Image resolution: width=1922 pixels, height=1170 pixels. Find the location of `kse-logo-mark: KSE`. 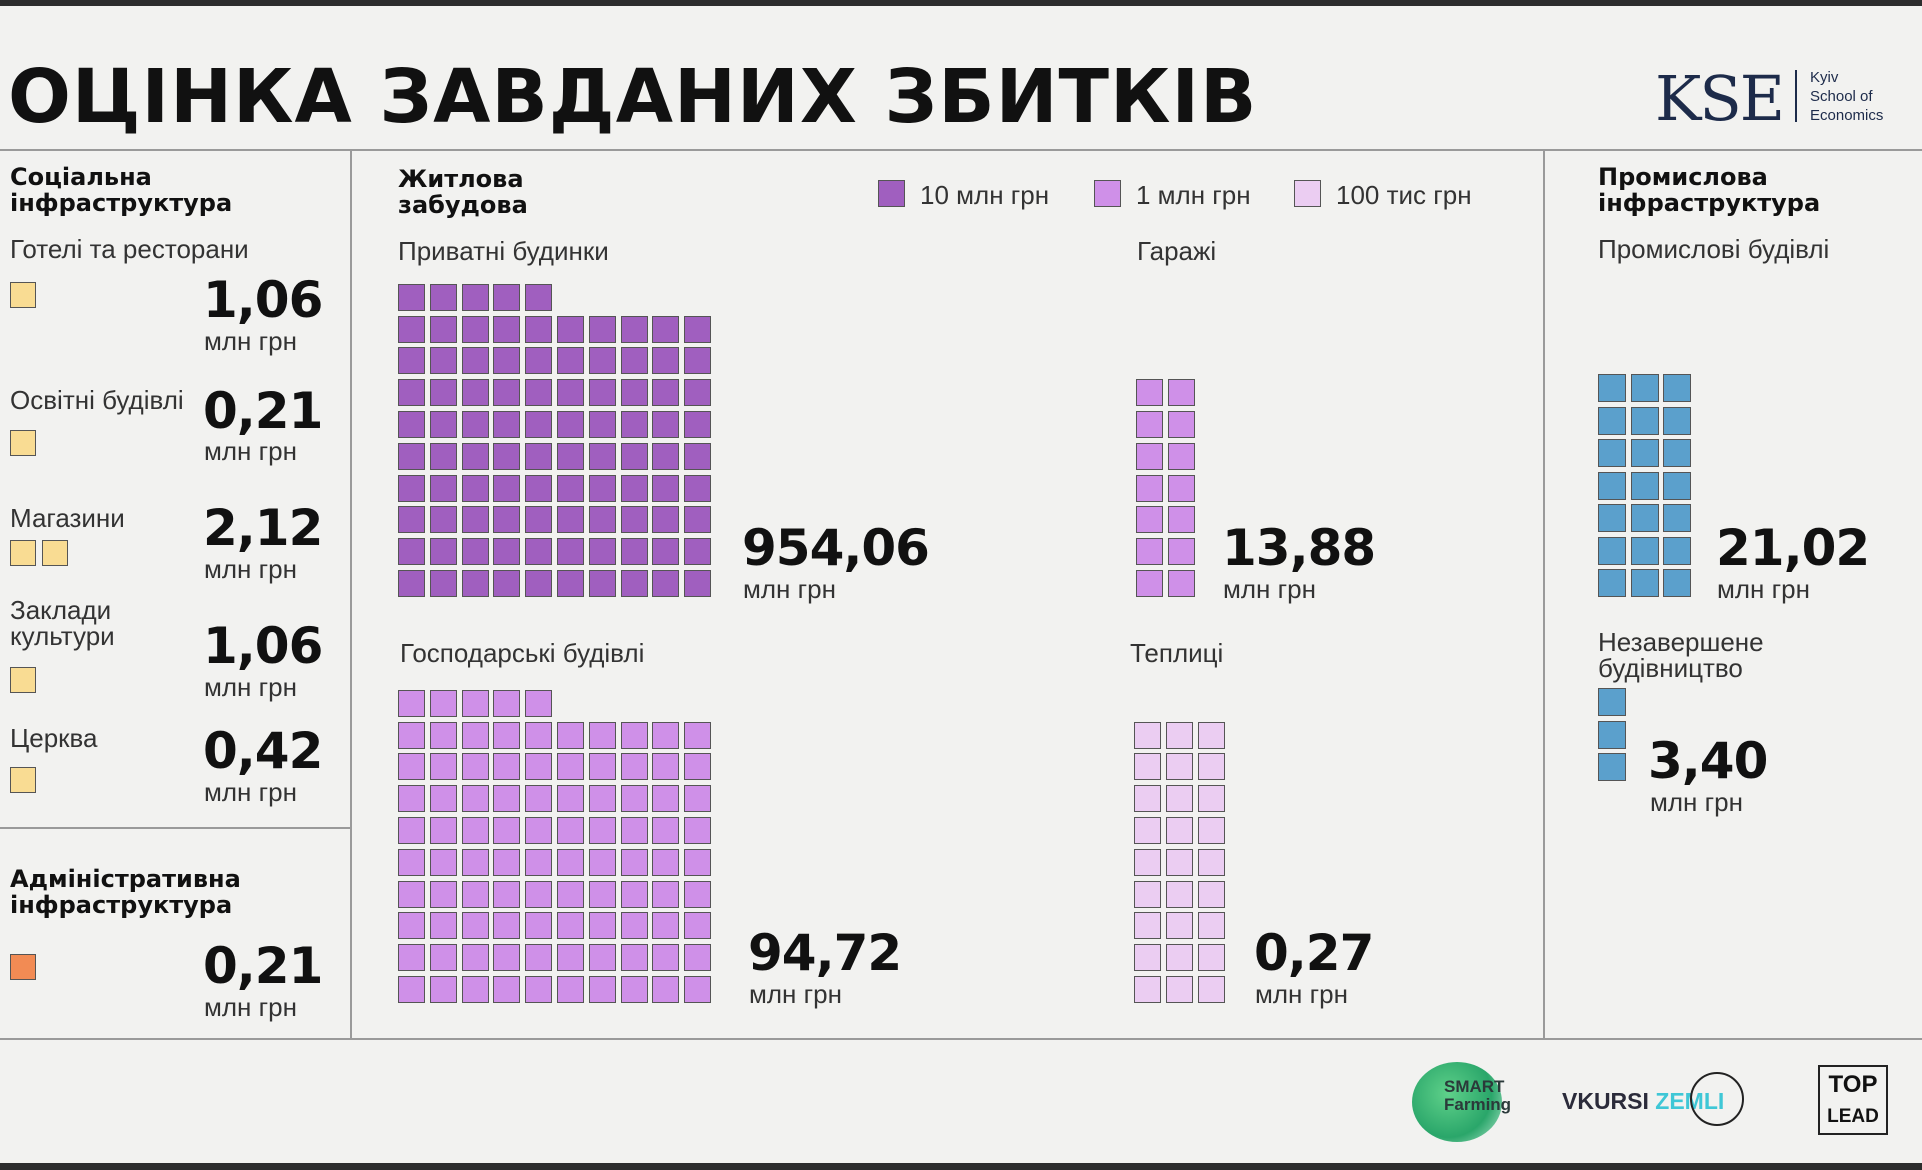

kse-logo-mark: KSE is located at coordinates (1720, 98).